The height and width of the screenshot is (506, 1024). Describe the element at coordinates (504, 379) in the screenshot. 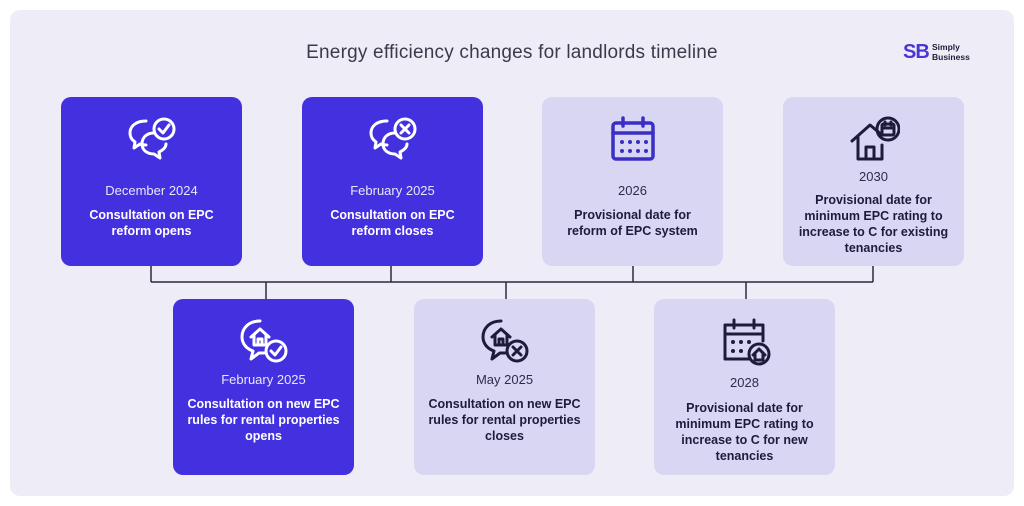

I see `card-date: May 2025` at that location.